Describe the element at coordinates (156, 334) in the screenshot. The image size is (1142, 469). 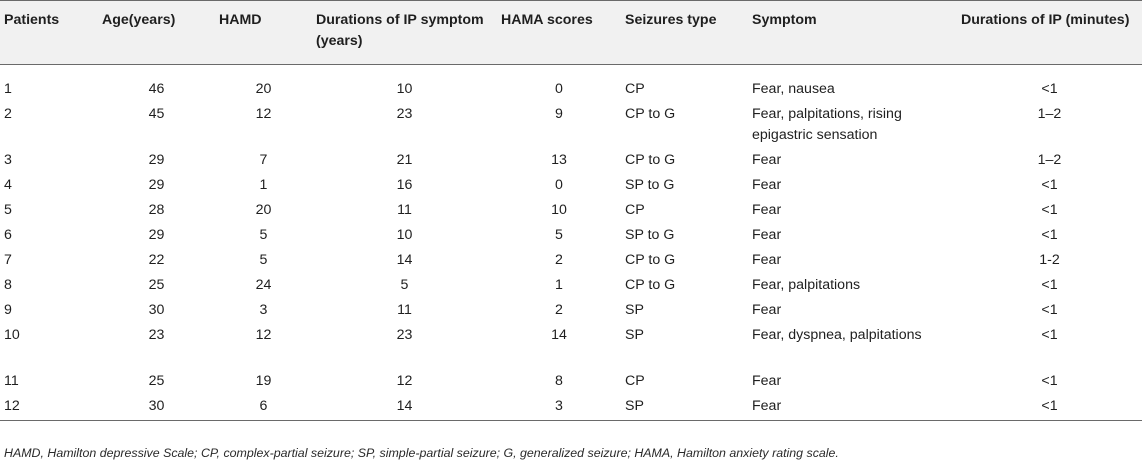
I see `cell-age: 23` at that location.